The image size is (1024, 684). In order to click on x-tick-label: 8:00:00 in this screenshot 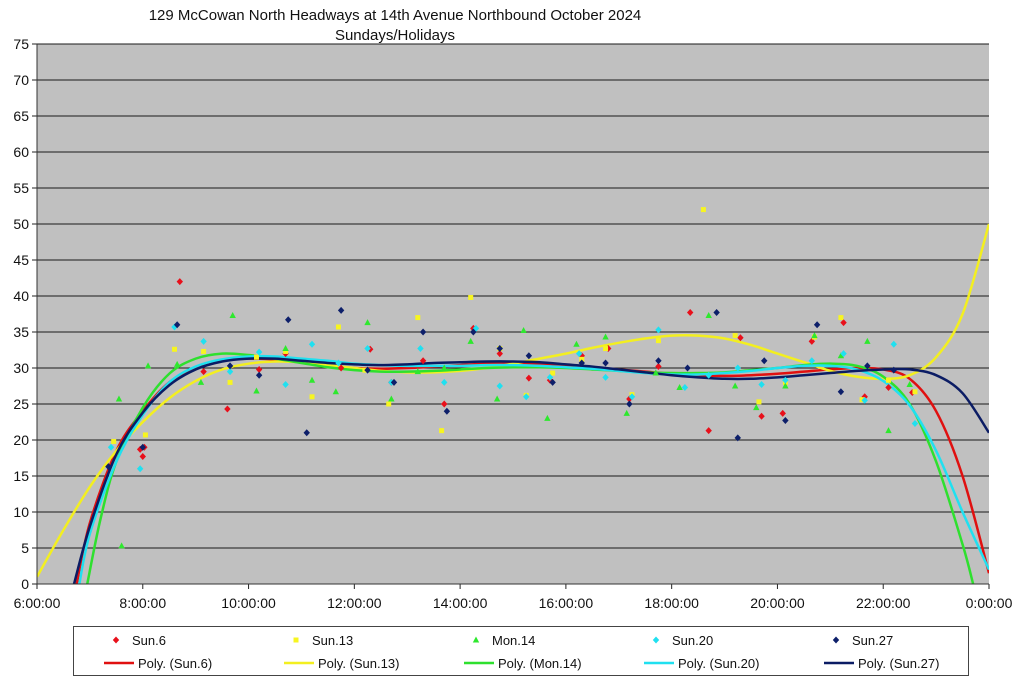, I will do `click(142, 603)`.